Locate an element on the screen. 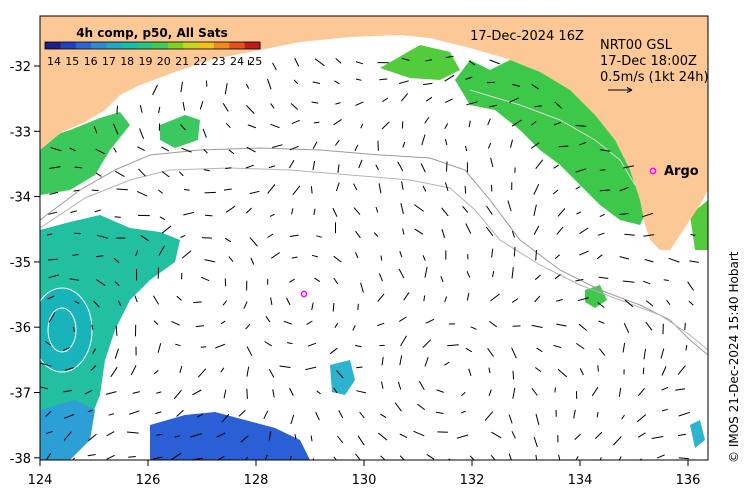 This screenshot has width=750, height=496. product-line-3: 0.5m/s (1kt 24h) is located at coordinates (654, 77).